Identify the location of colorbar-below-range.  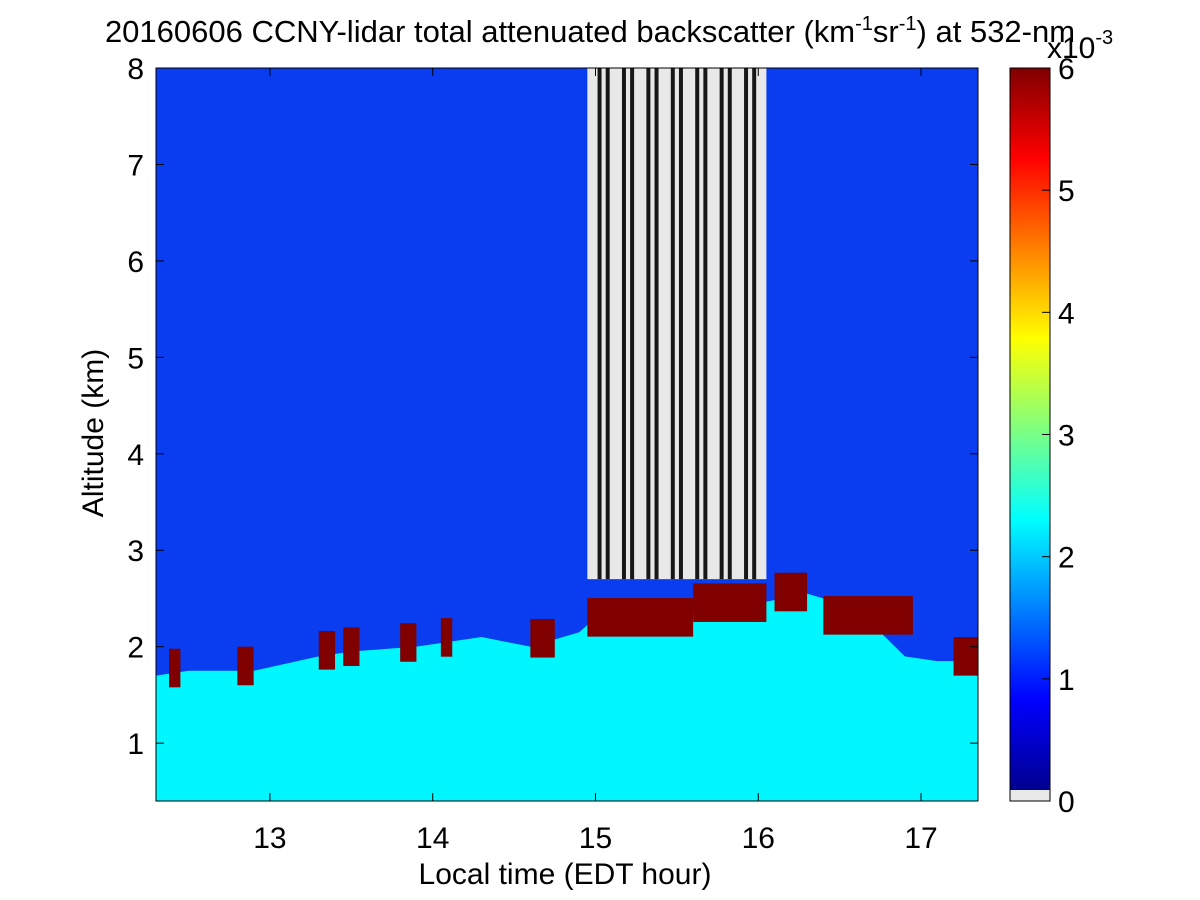
(1030, 795).